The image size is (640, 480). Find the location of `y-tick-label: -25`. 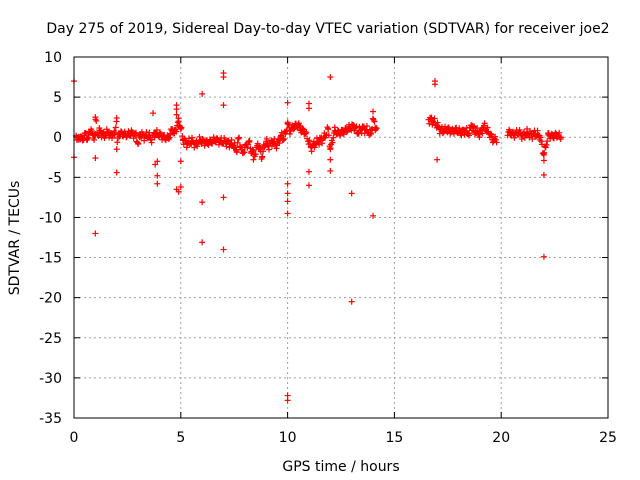

y-tick-label: -25 is located at coordinates (50, 339).